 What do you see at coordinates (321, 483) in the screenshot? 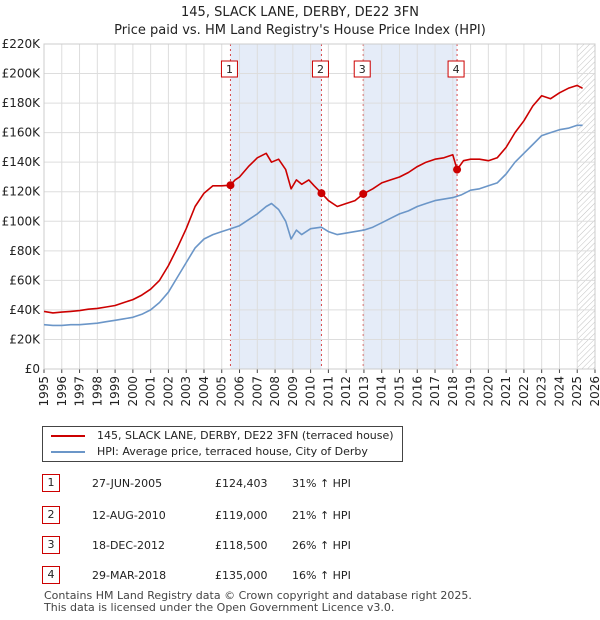
I see `sale-hpi-change: 31% ↑ HPI` at bounding box center [321, 483].